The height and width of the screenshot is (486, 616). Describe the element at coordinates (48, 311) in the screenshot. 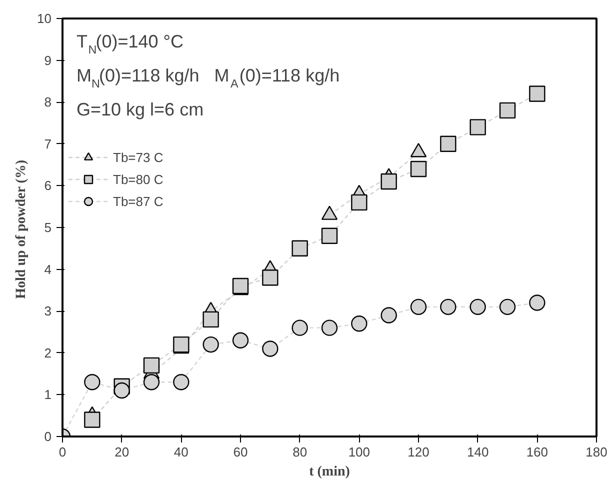

I see `y-tick-label: 3` at that location.